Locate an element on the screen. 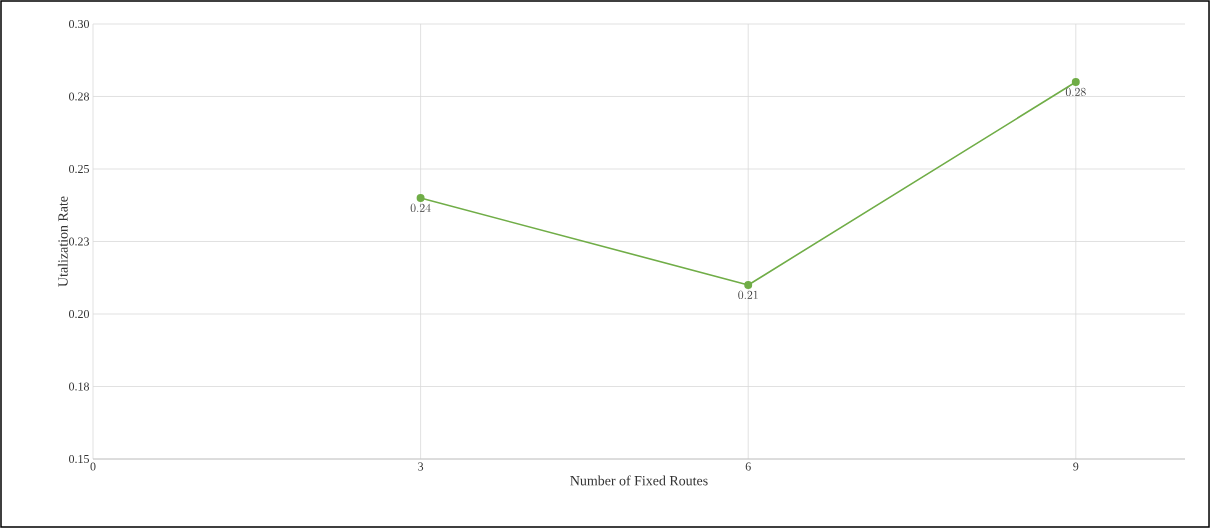 This screenshot has width=1210, height=528. y-tick-label: 0.30 is located at coordinates (79, 24).